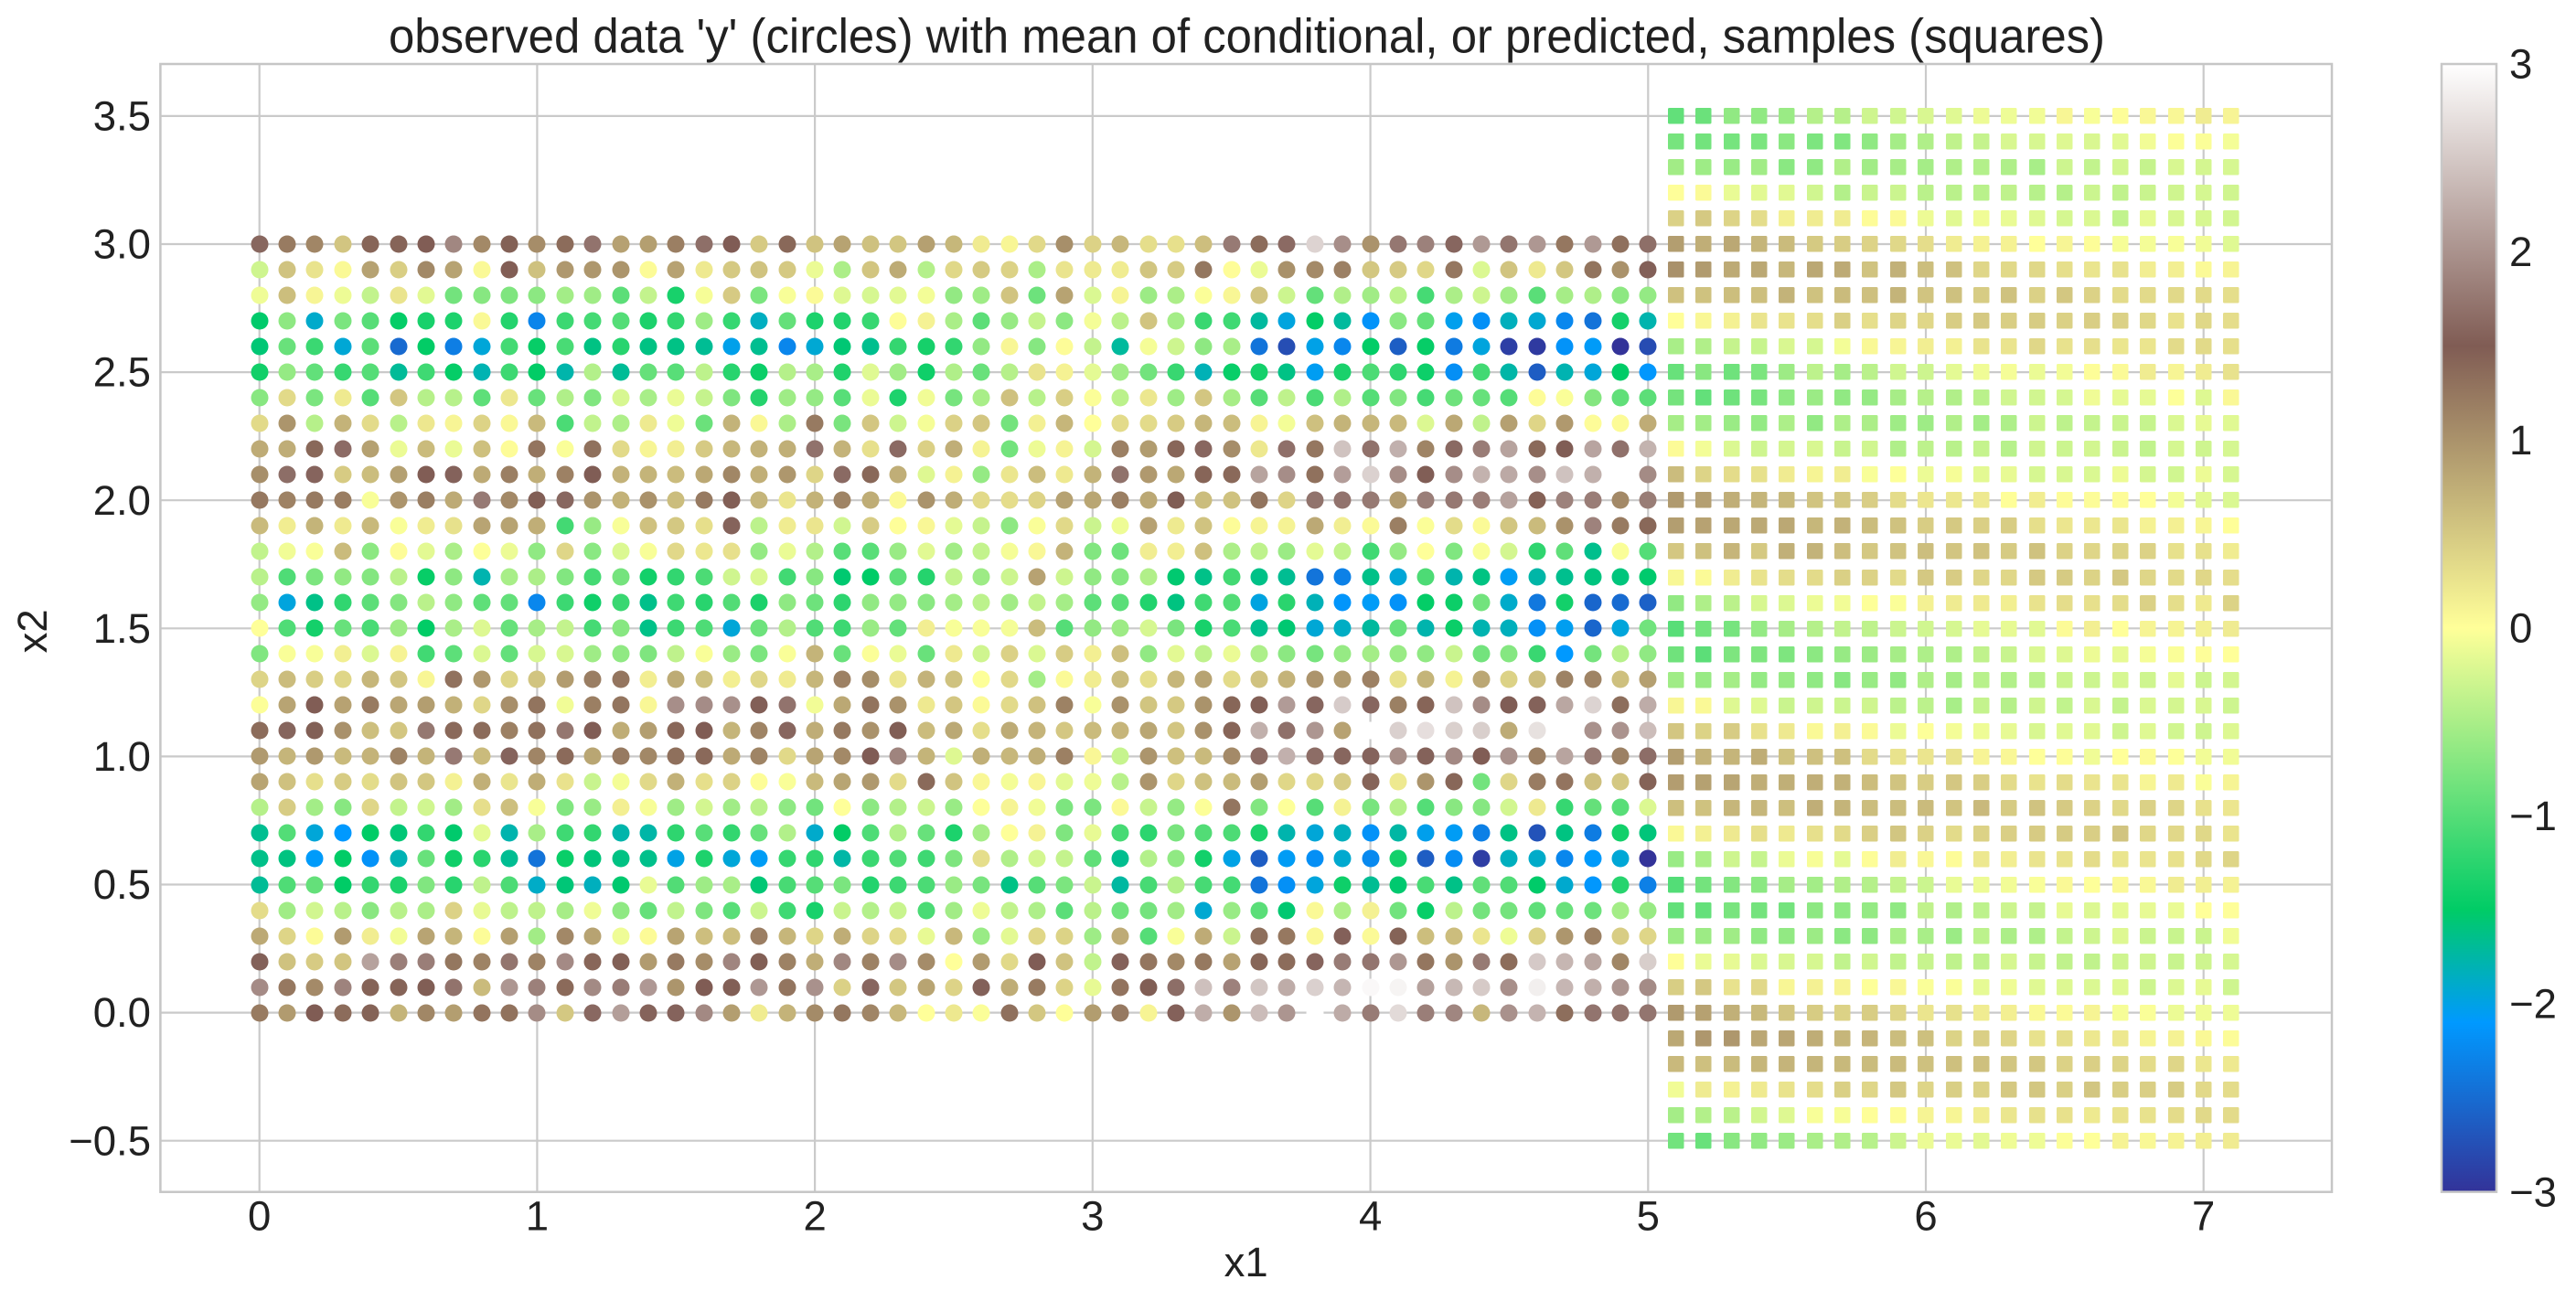 The image size is (2576, 1301). Describe the element at coordinates (1246, 1262) in the screenshot. I see `svg-text: x1` at that location.